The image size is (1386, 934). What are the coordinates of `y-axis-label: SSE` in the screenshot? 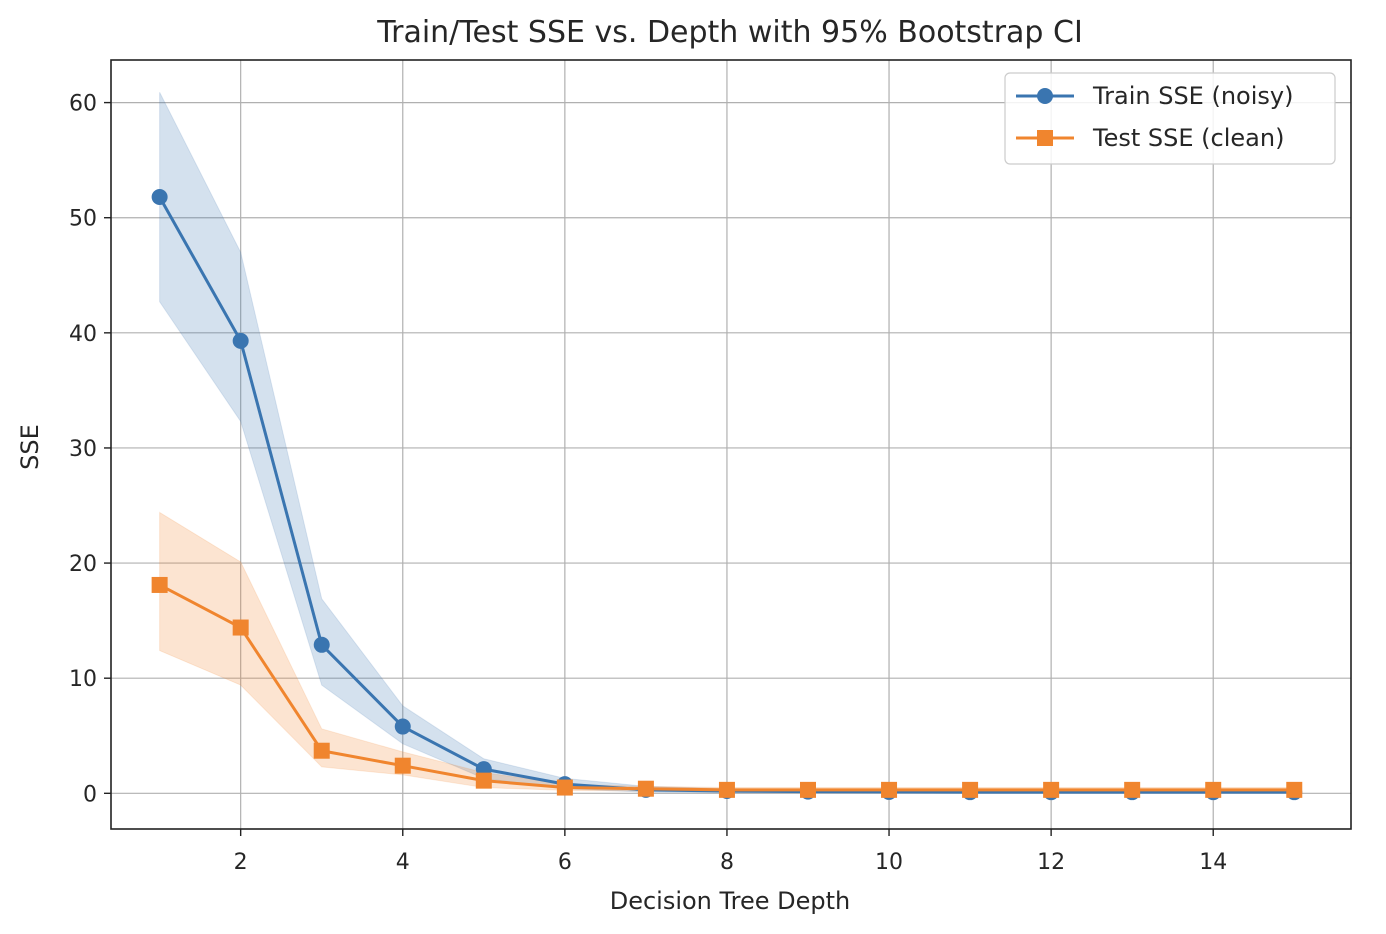 It's located at (30, 447).